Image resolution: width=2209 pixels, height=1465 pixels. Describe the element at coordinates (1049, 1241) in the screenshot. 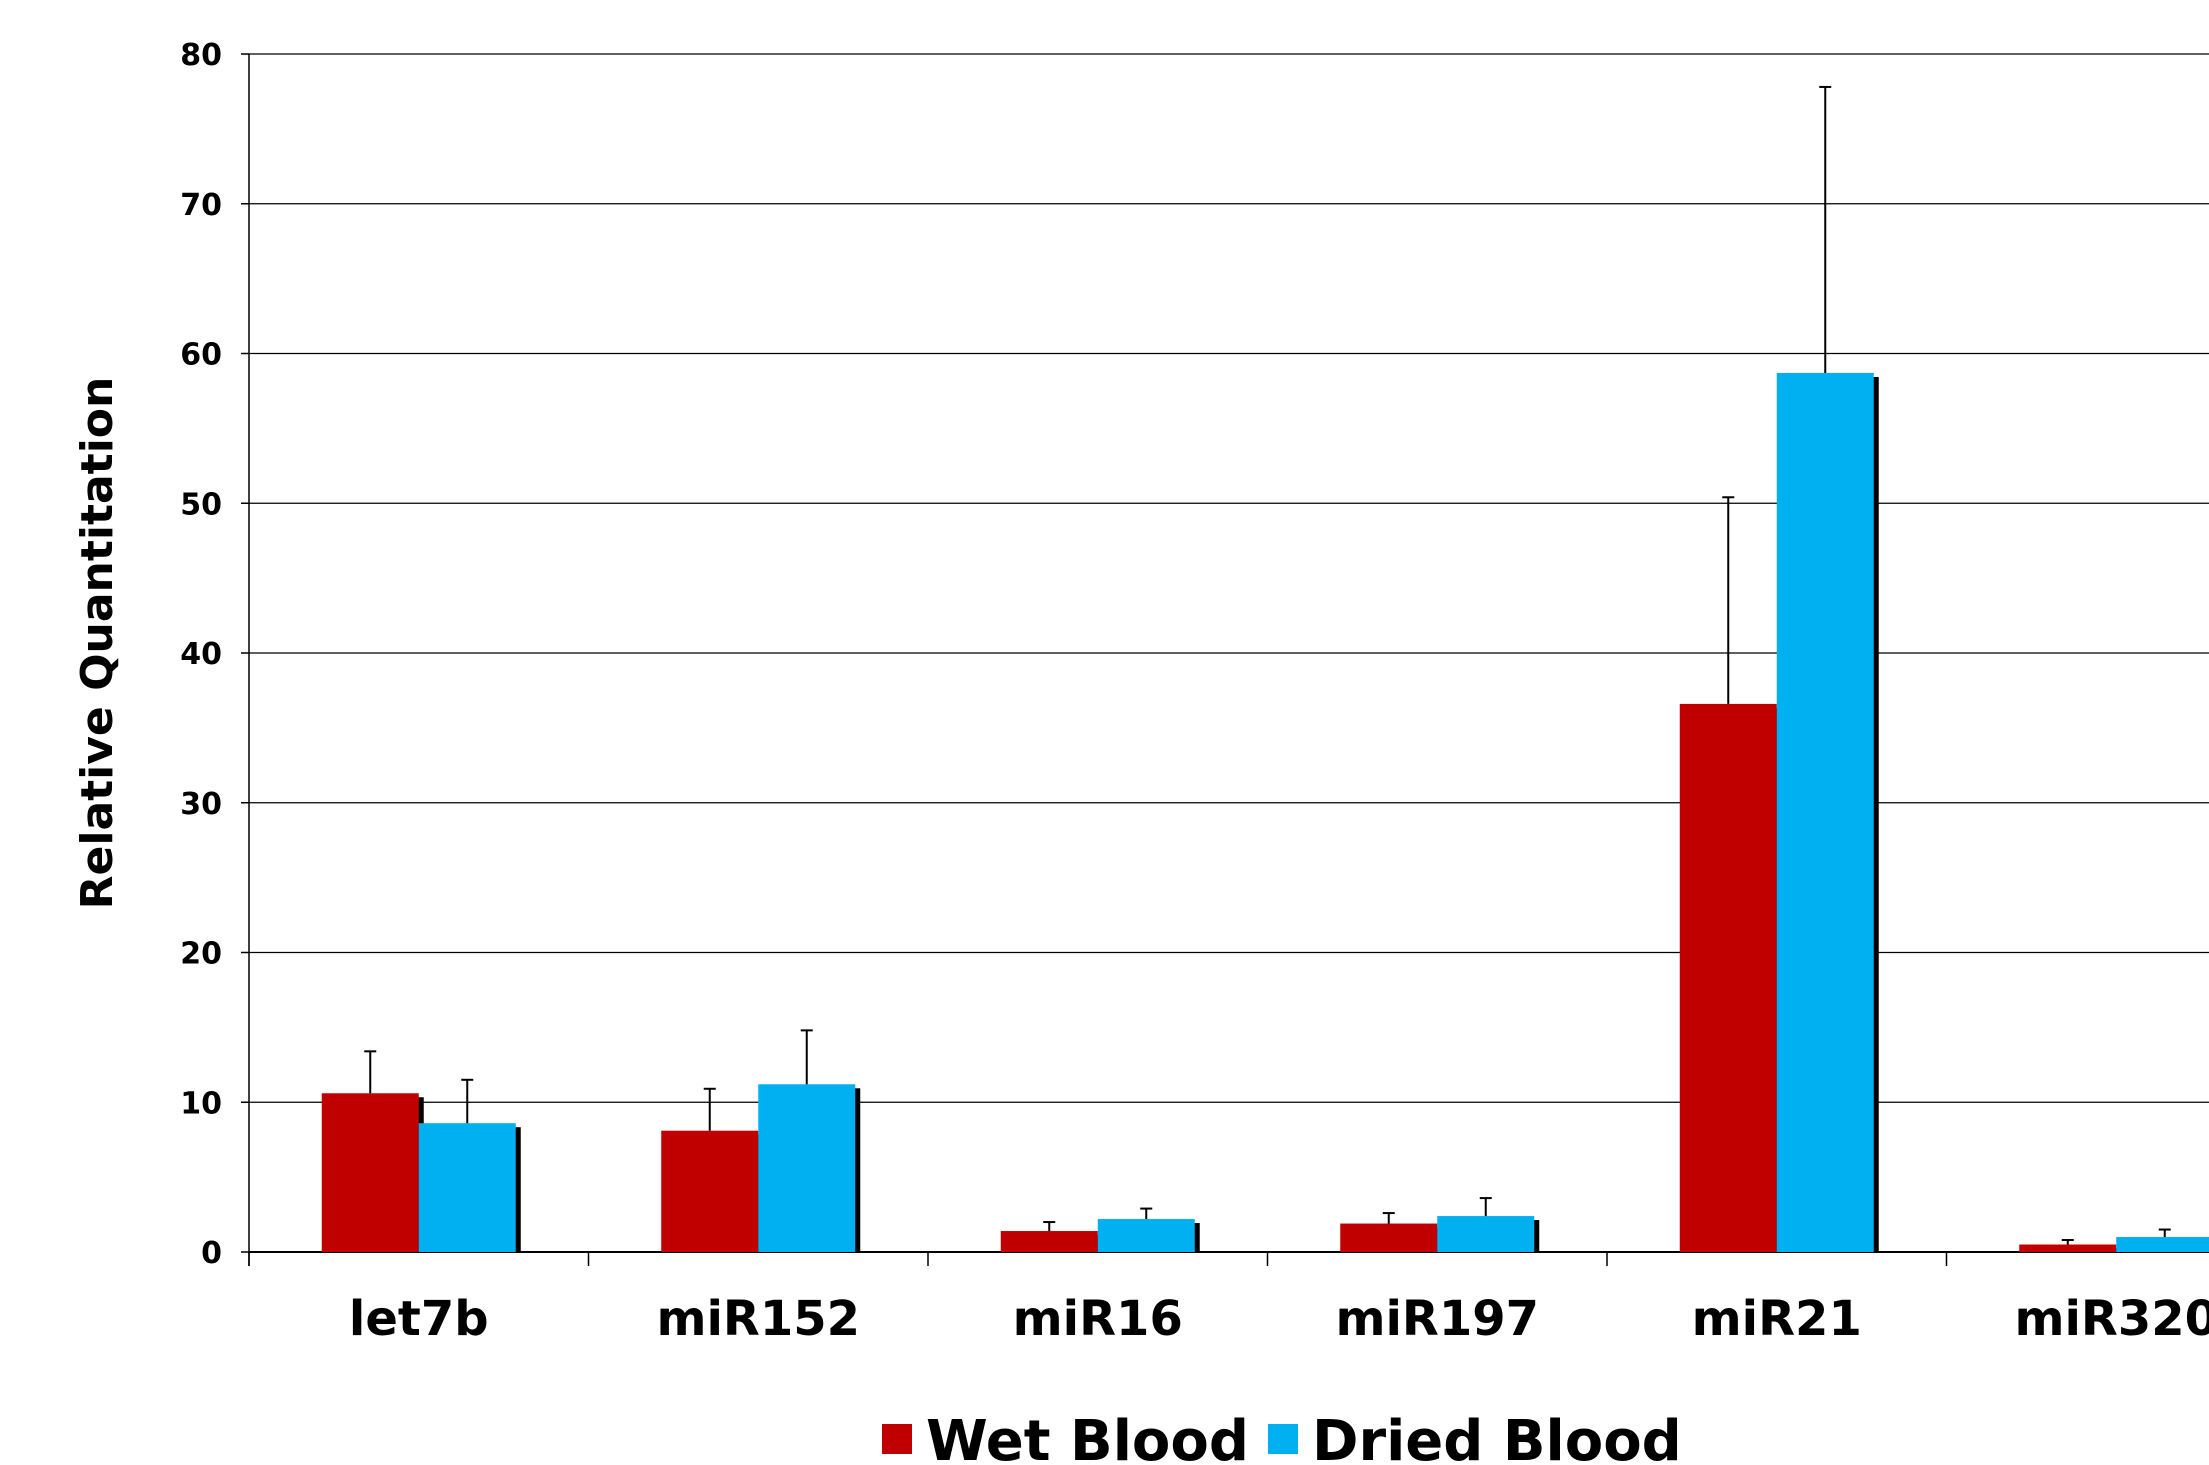

I see `bar-wet-blood-mir16` at that location.